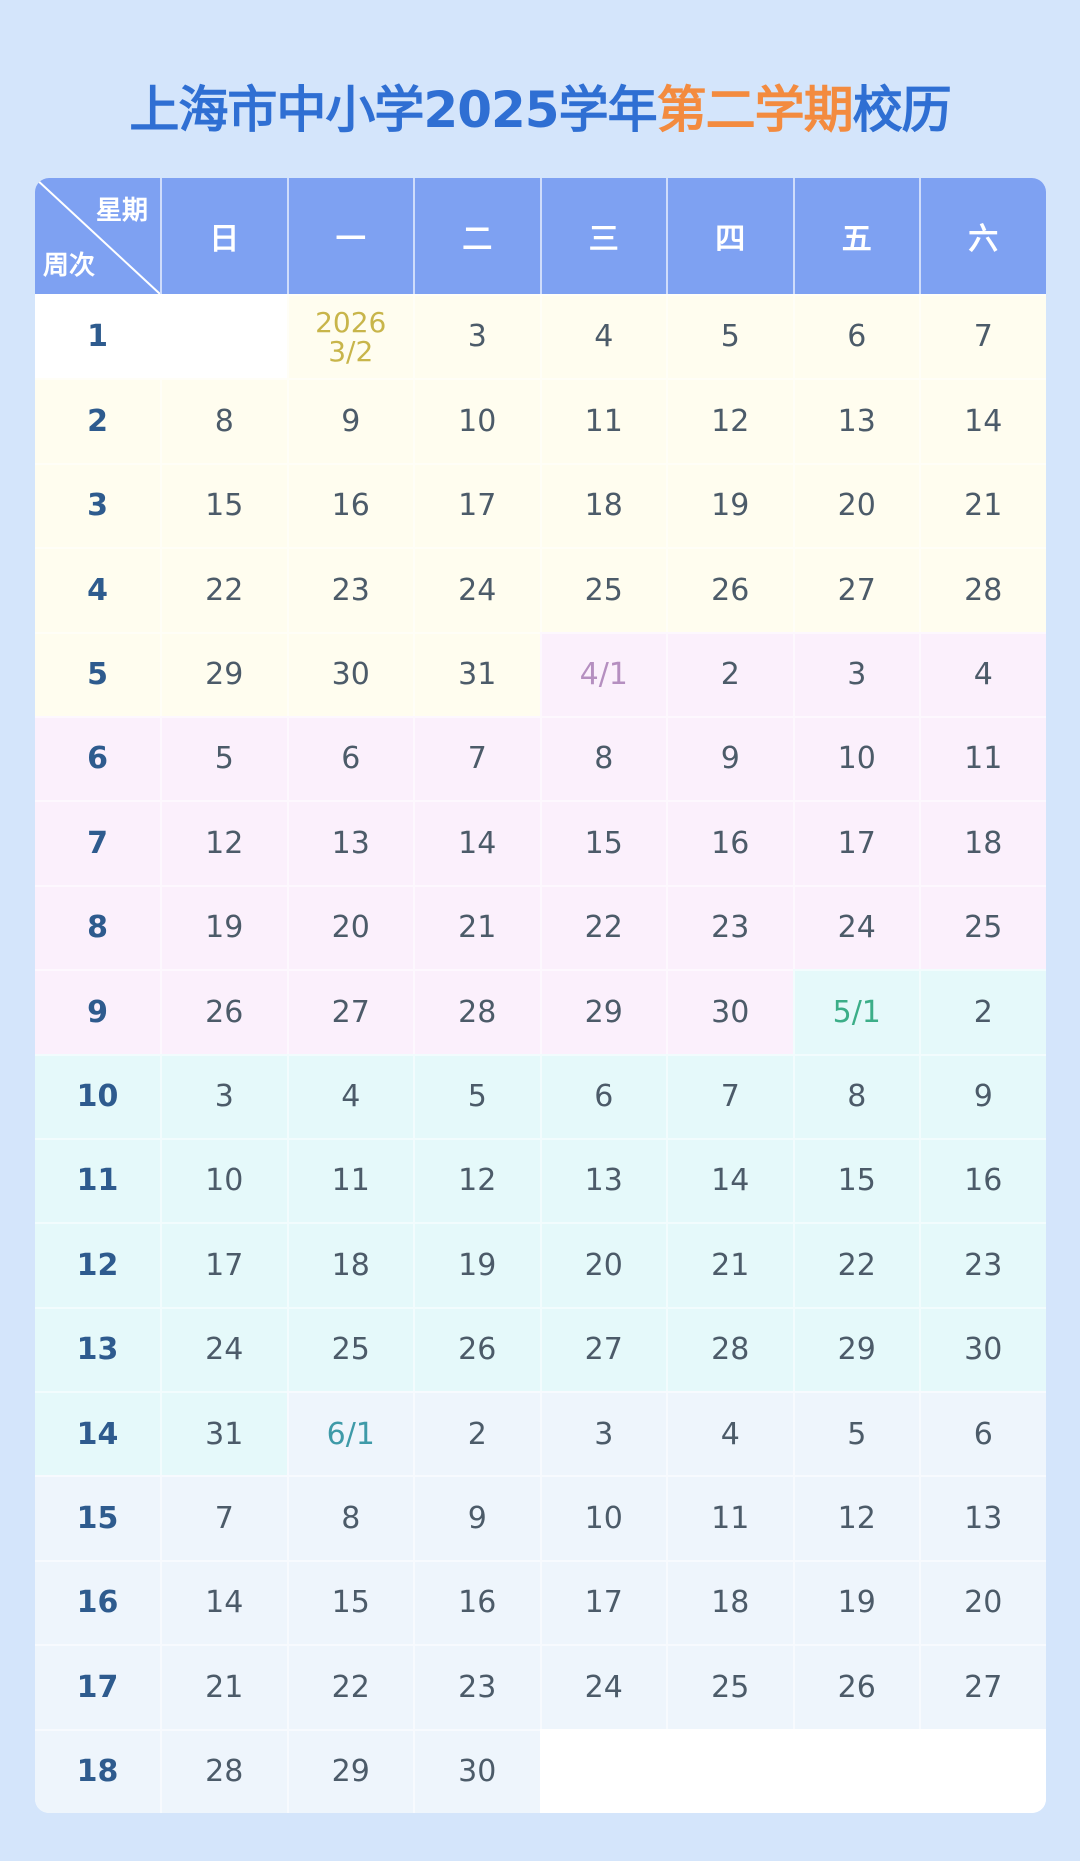 The width and height of the screenshot is (1080, 1861). Describe the element at coordinates (97, 1095) in the screenshot. I see `week-number: 10` at that location.